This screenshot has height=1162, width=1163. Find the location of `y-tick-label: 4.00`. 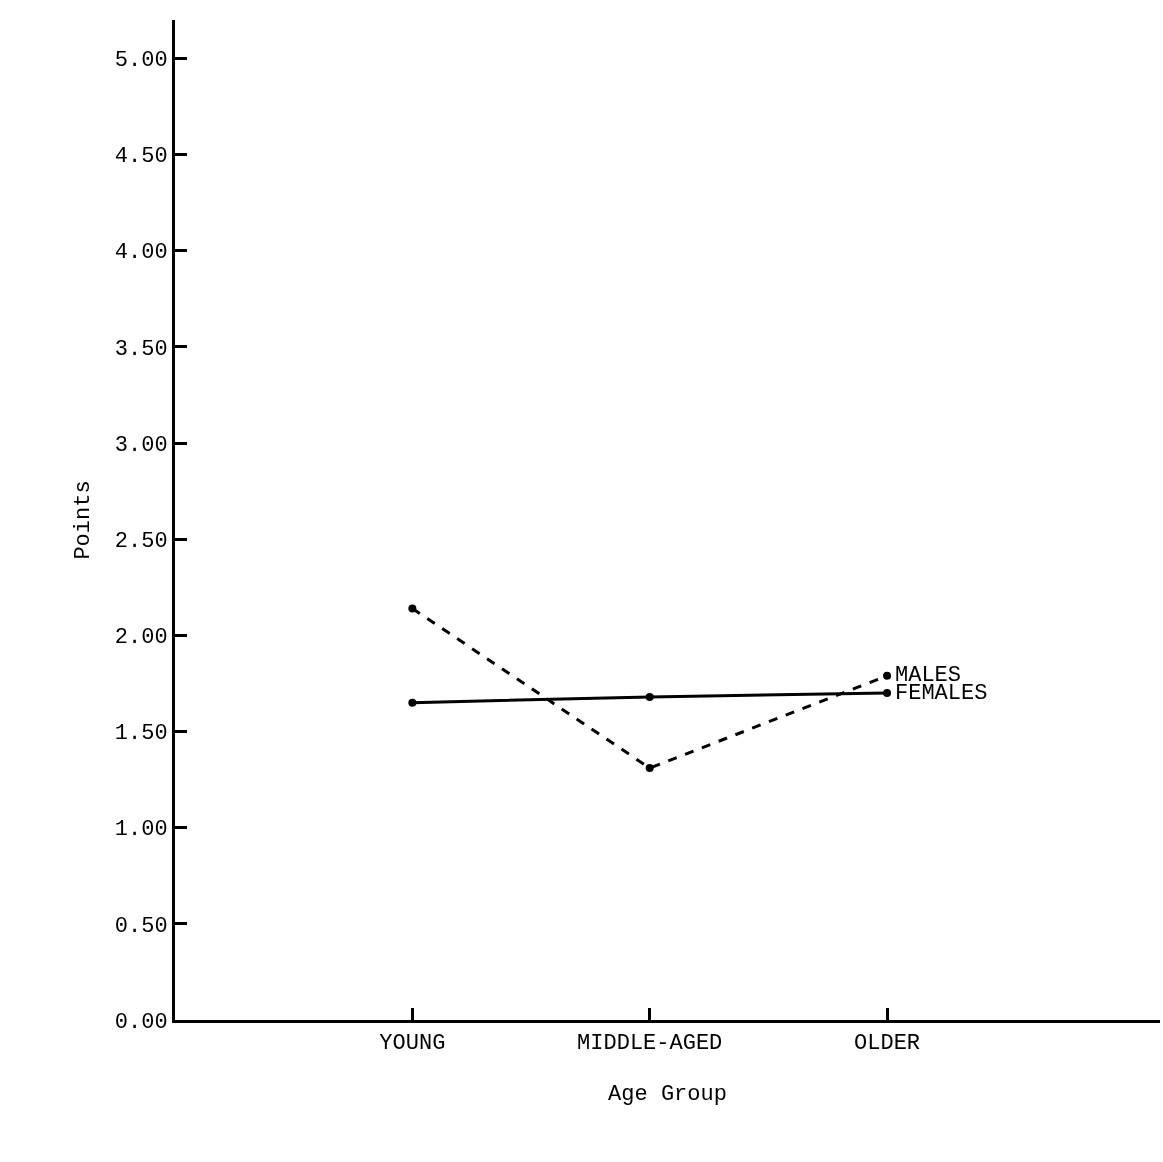

y-tick-label: 4.00 is located at coordinates (141, 253).